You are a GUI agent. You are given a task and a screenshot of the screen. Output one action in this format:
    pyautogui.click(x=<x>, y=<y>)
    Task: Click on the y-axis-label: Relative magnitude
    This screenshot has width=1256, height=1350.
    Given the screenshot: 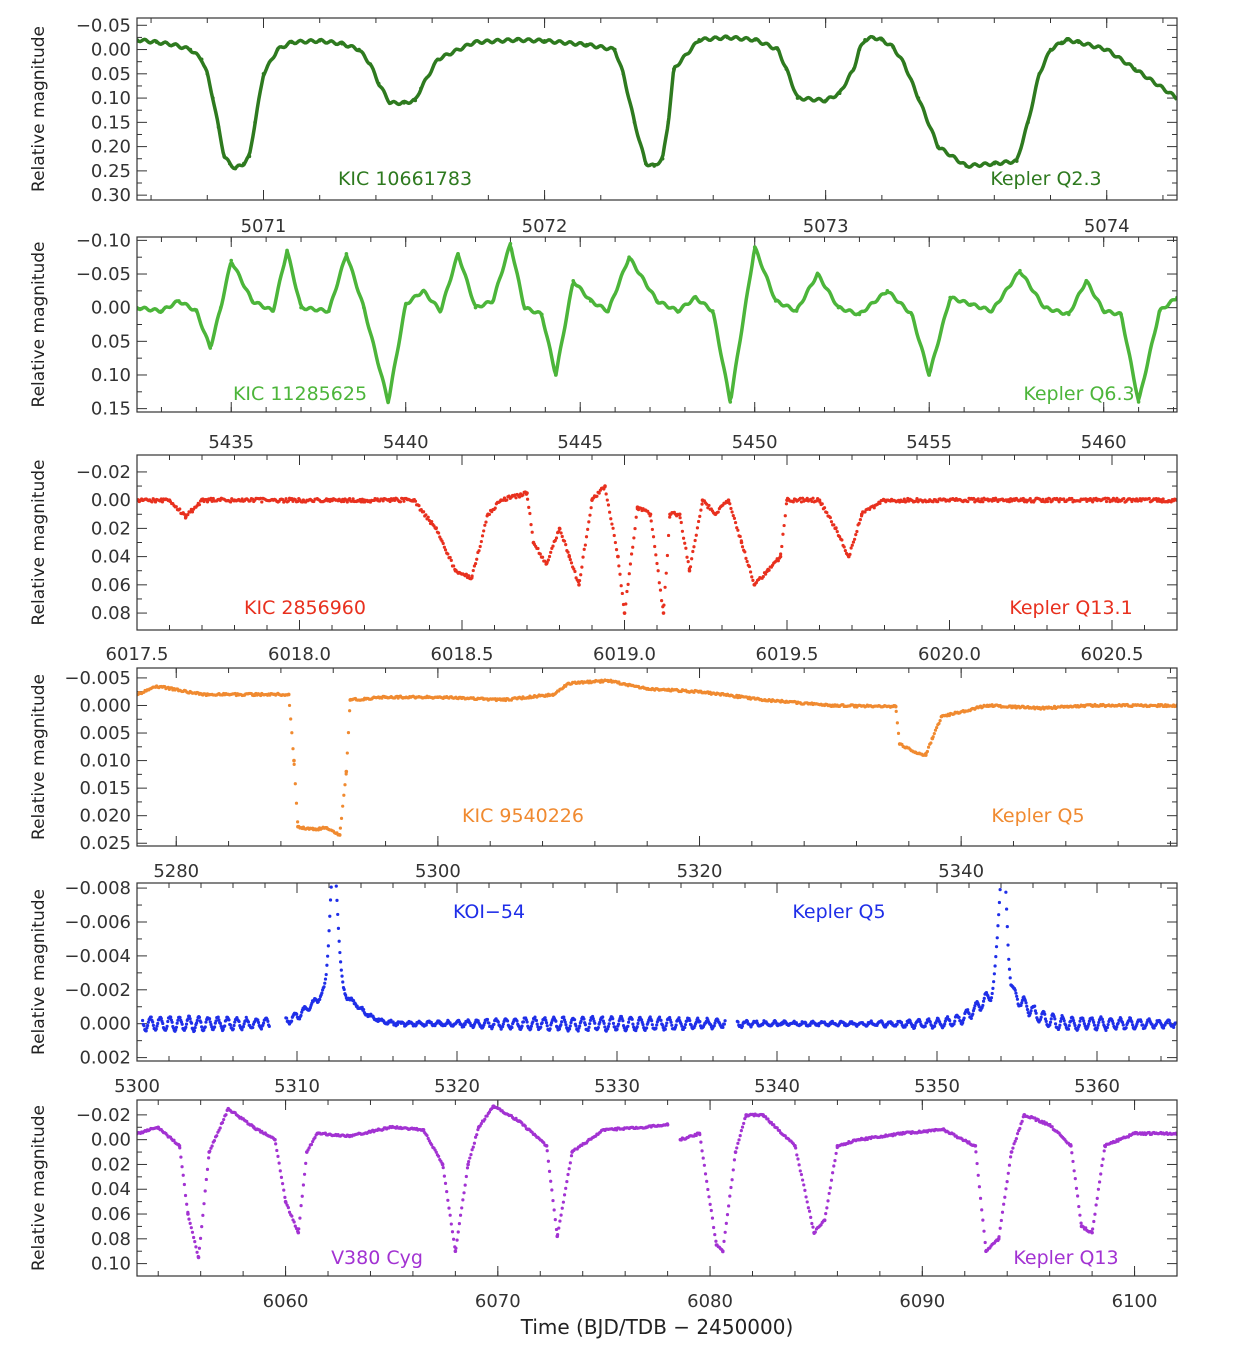 What is the action you would take?
    pyautogui.click(x=39, y=757)
    